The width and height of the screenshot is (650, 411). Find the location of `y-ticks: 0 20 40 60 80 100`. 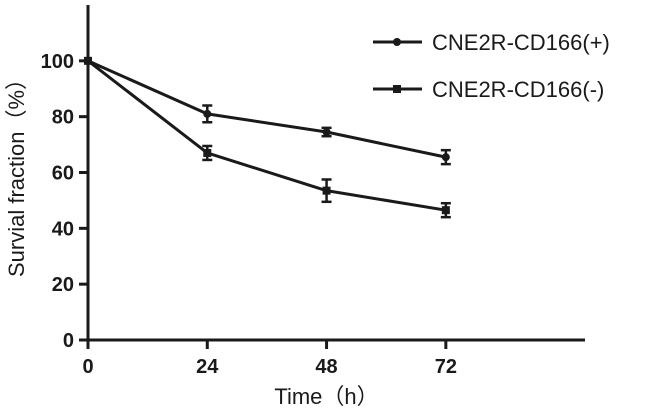

y-ticks: 0 20 40 60 80 100 is located at coordinates (64, 201).